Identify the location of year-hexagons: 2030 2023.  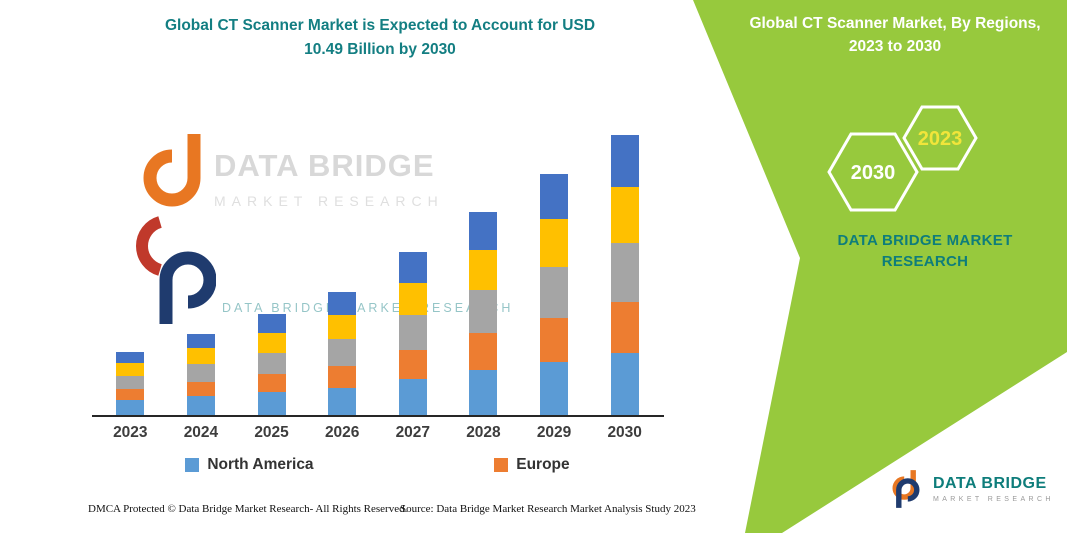
(902, 158).